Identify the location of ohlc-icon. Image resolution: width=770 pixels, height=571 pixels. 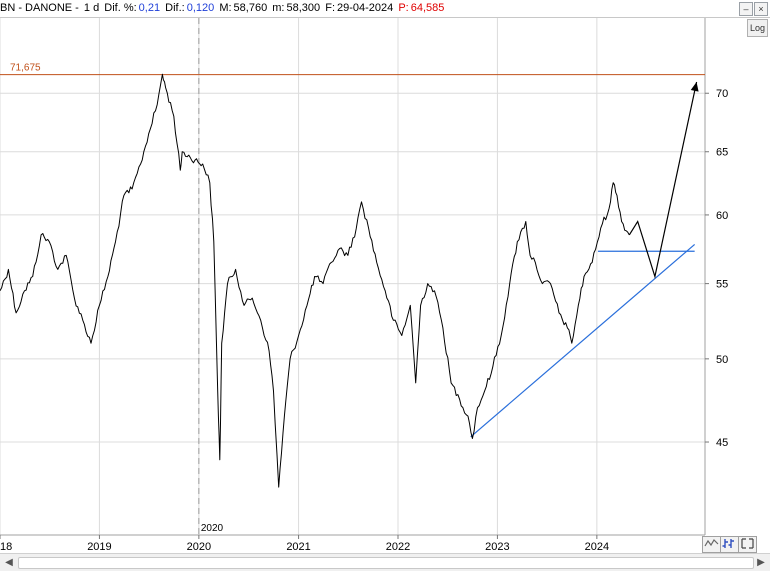
(728, 543).